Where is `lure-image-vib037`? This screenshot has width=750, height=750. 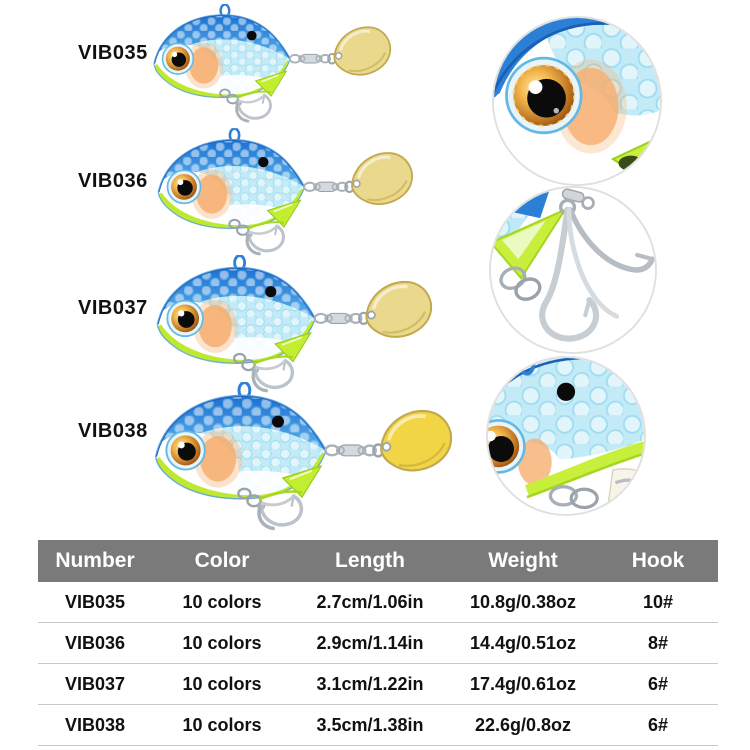
lure-image-vib037 is located at coordinates (293, 324).